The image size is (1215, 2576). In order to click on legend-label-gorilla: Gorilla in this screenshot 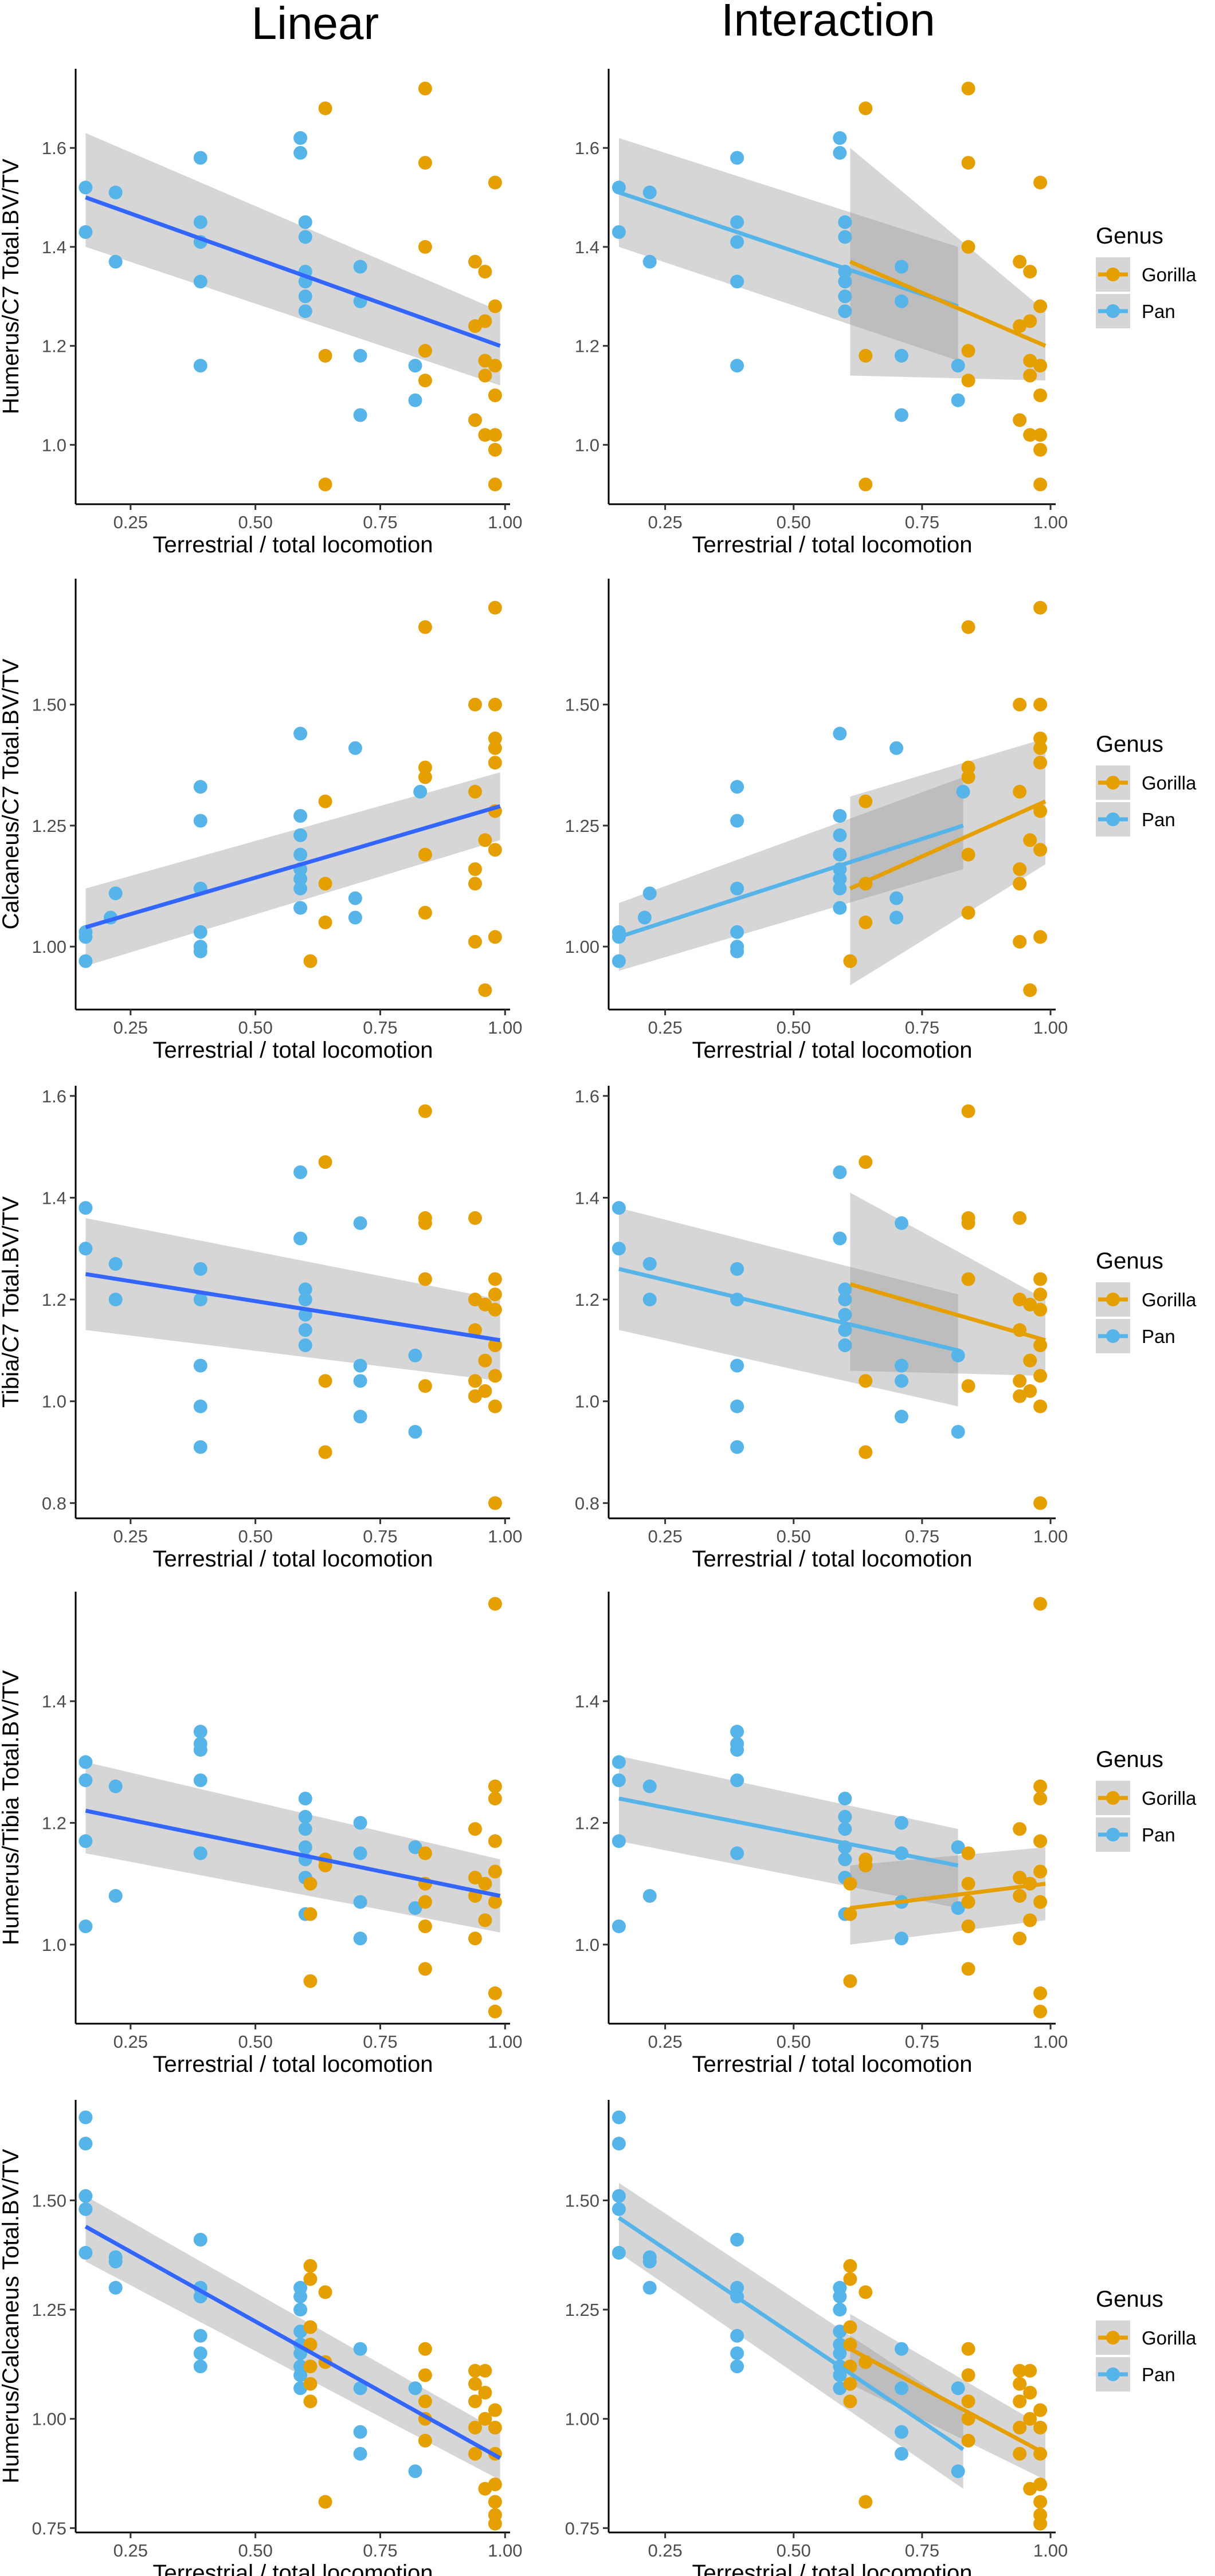, I will do `click(1169, 2338)`.